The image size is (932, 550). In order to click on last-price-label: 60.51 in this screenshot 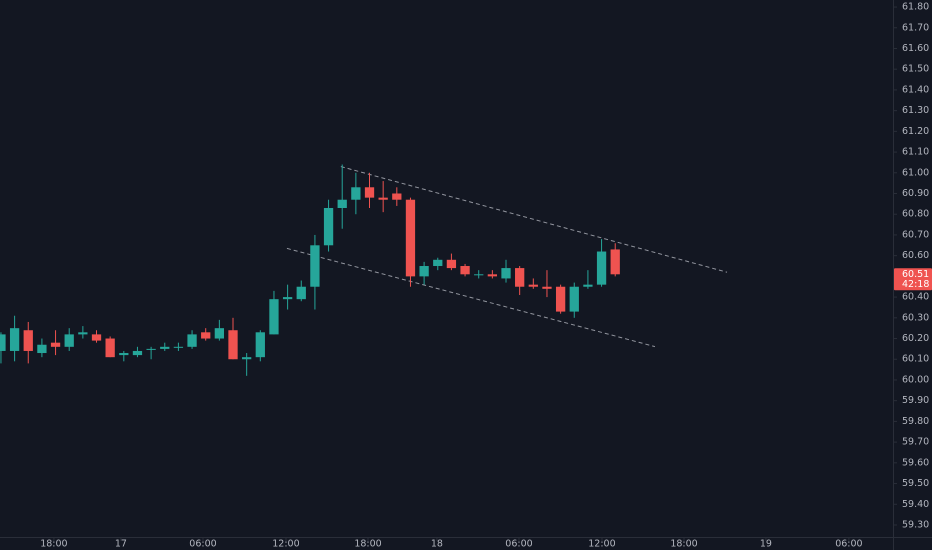, I will do `click(915, 274)`.